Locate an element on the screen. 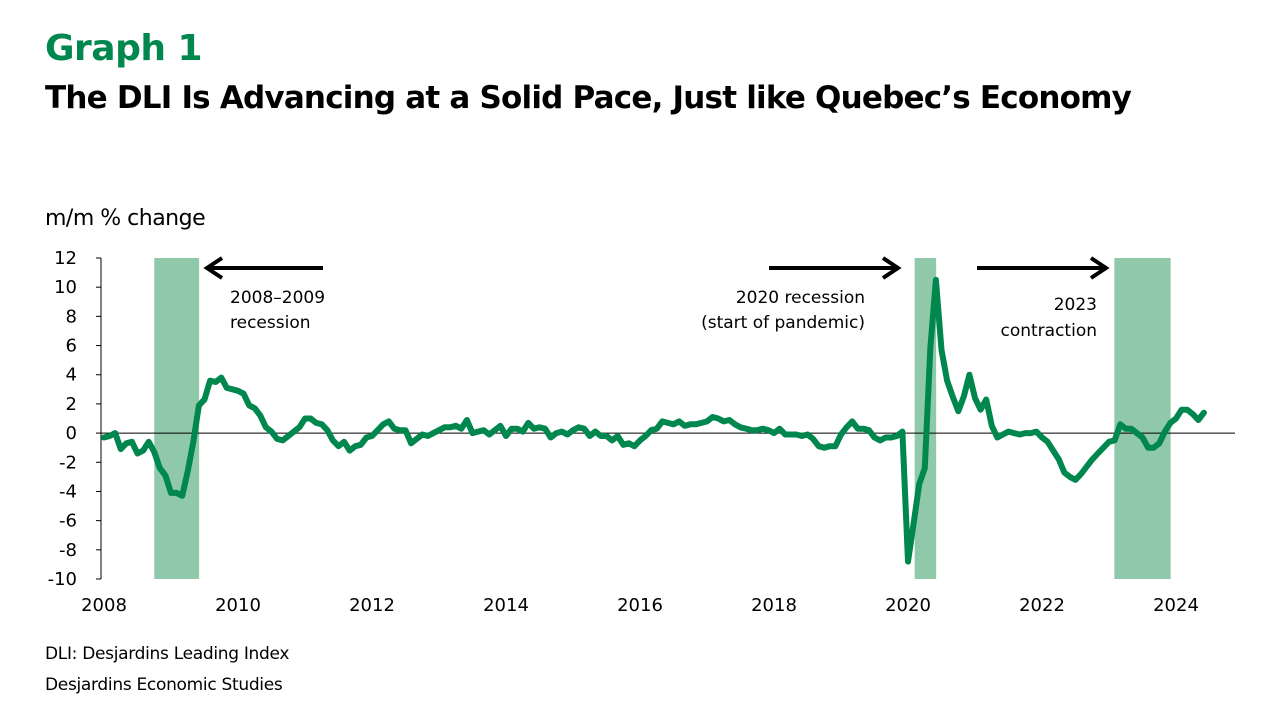  x-tick-label: 2016 is located at coordinates (640, 605).